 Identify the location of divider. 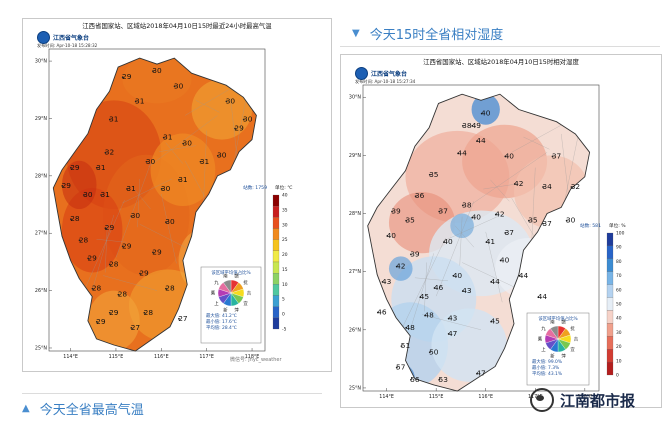
(172, 393).